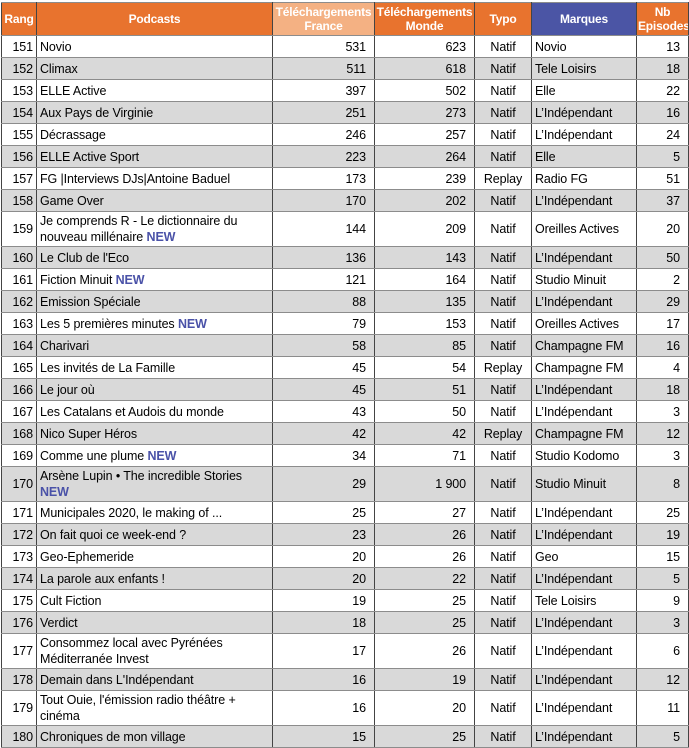  I want to click on cell-downloads-monde: 143, so click(424, 257).